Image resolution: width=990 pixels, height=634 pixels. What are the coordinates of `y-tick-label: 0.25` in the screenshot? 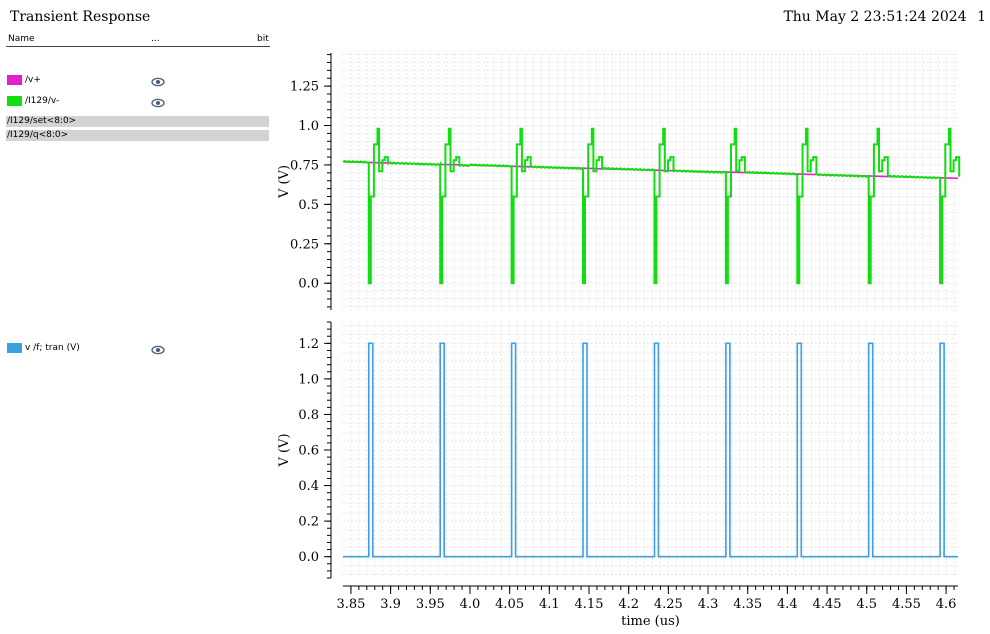 It's located at (304, 244).